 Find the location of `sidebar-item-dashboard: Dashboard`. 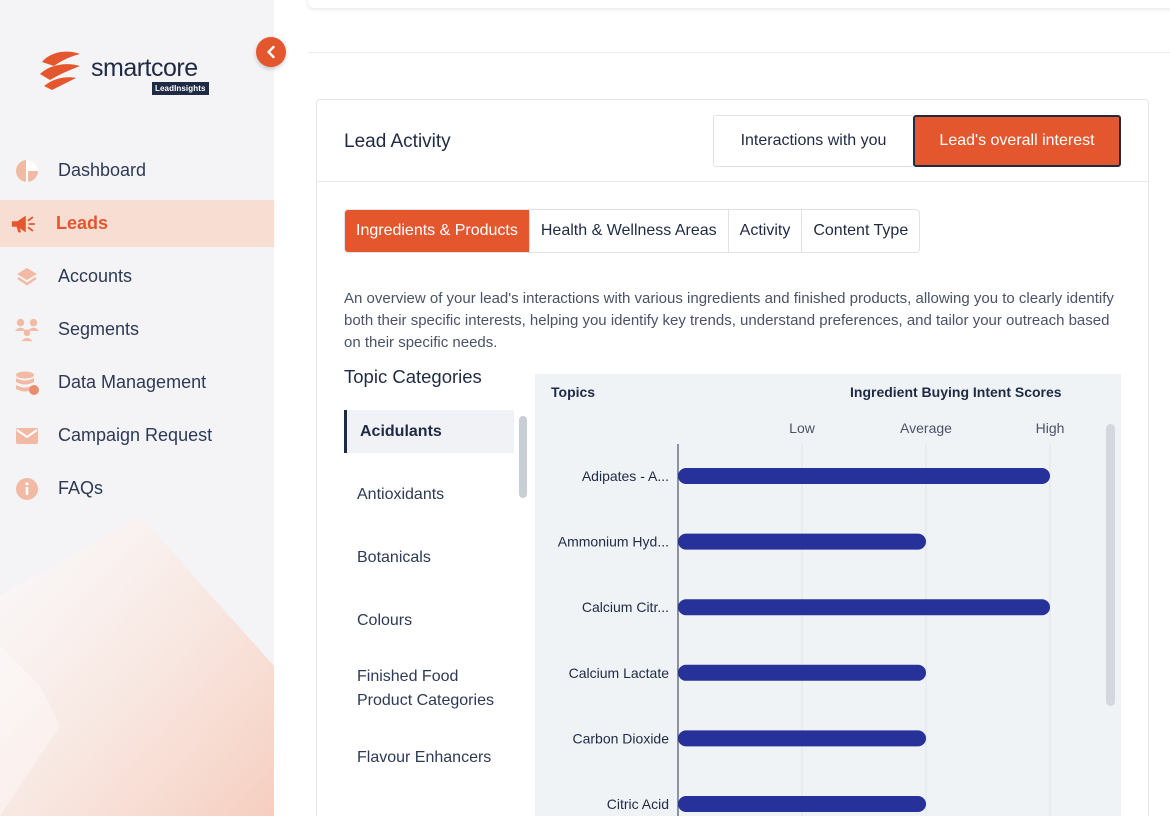

sidebar-item-dashboard: Dashboard is located at coordinates (137, 170).